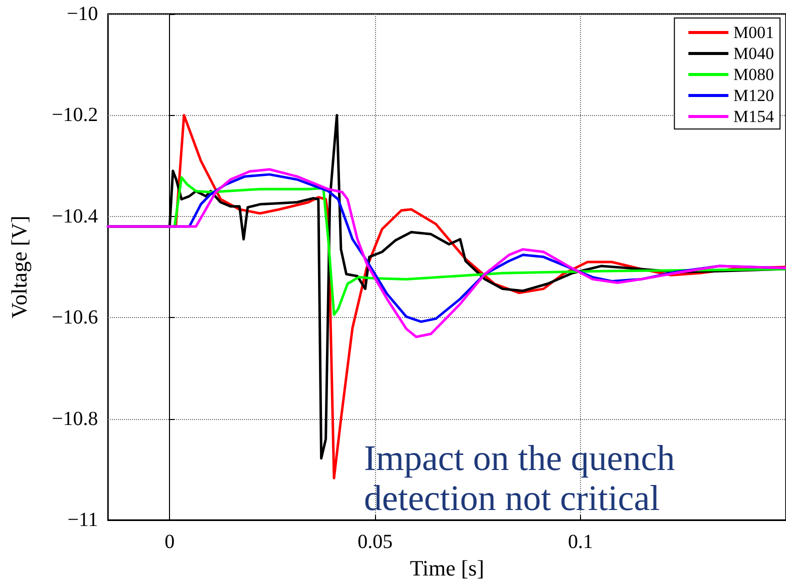 This screenshot has width=786, height=584. What do you see at coordinates (753, 74) in the screenshot?
I see `legend-label: M080` at bounding box center [753, 74].